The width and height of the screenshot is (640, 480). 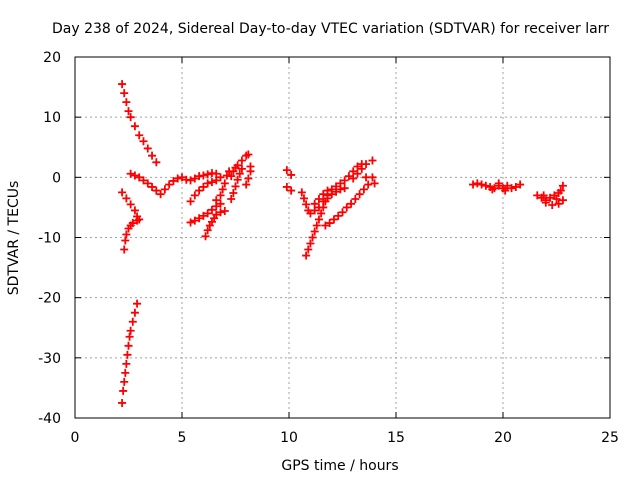 I want to click on x-tick-label: 0, so click(x=75, y=438).